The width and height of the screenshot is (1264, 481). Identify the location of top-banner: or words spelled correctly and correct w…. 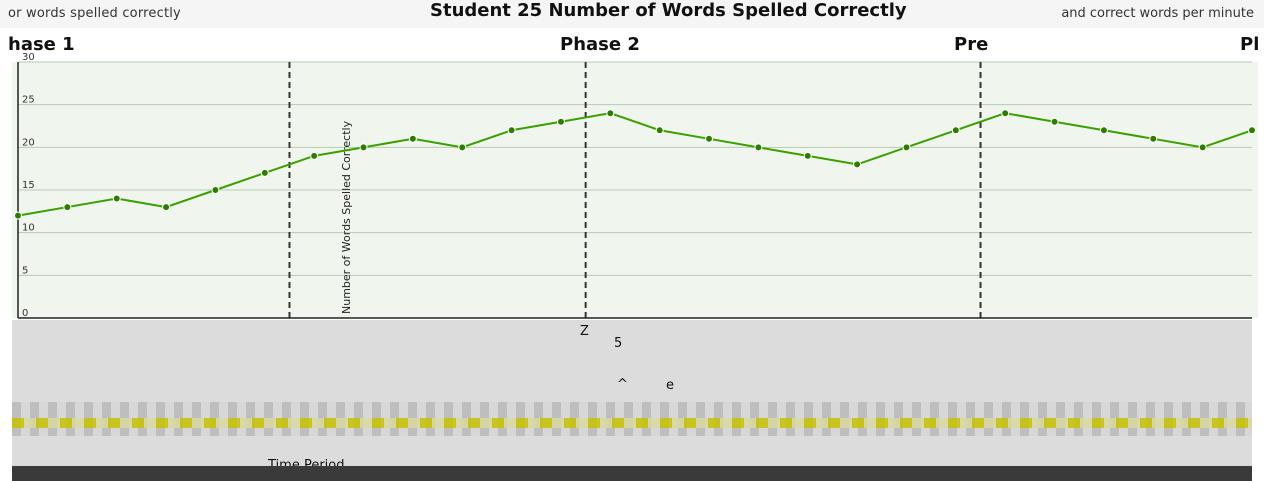
(632, 14).